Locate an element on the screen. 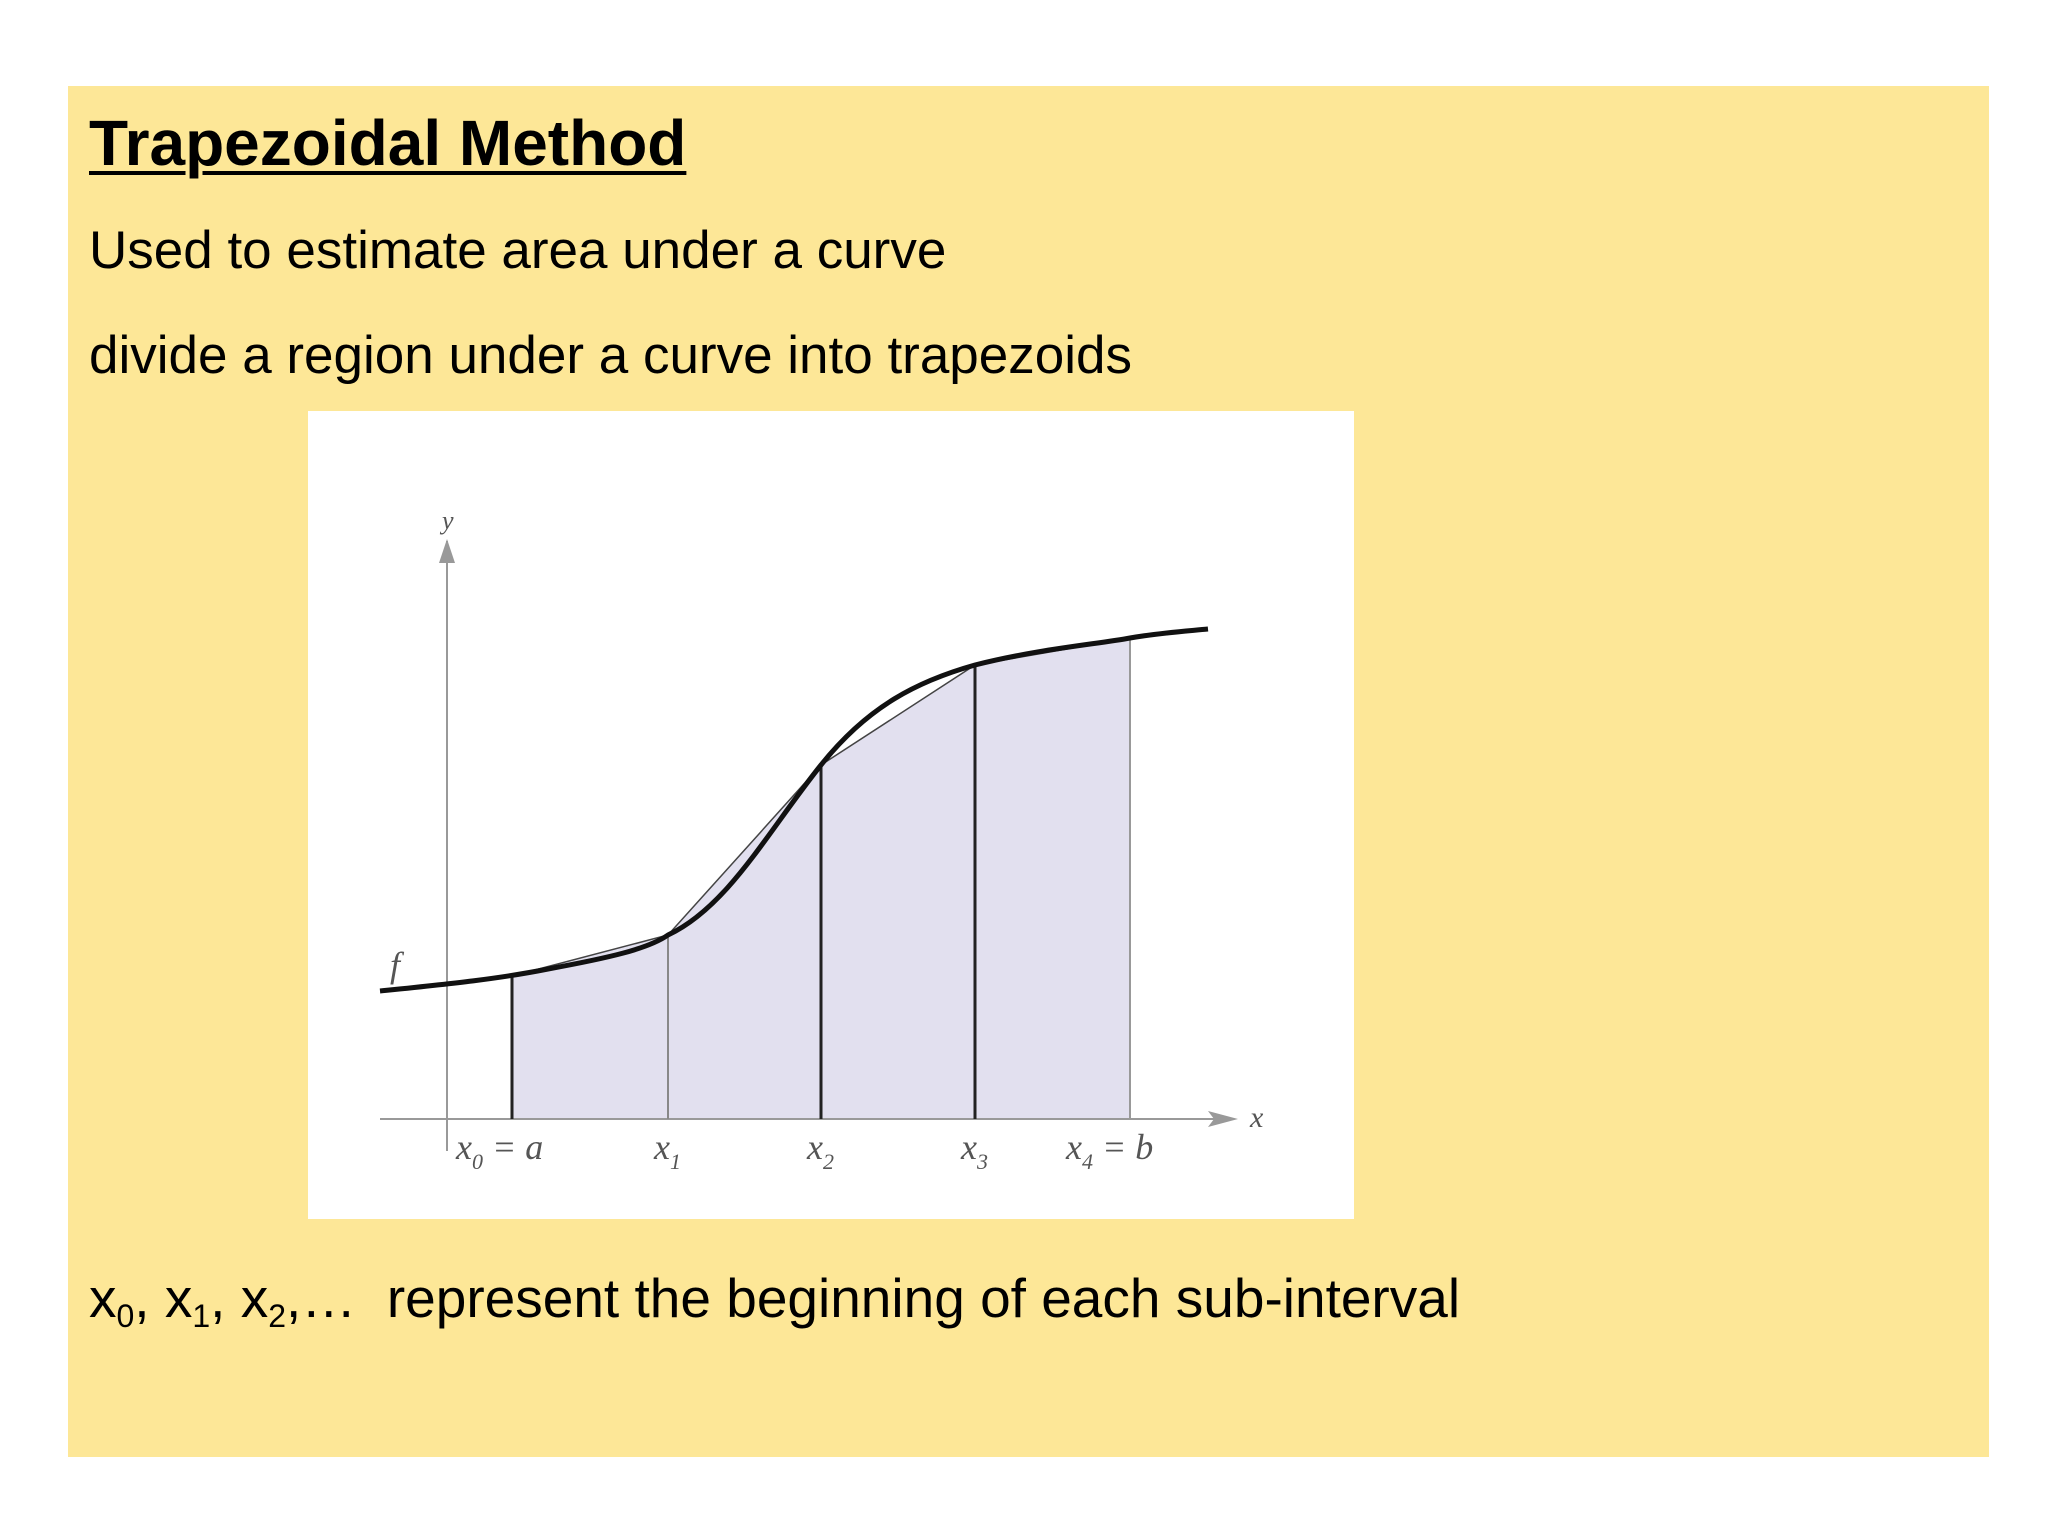 This screenshot has width=2048, height=1536. caption-x0: x is located at coordinates (103, 1298).